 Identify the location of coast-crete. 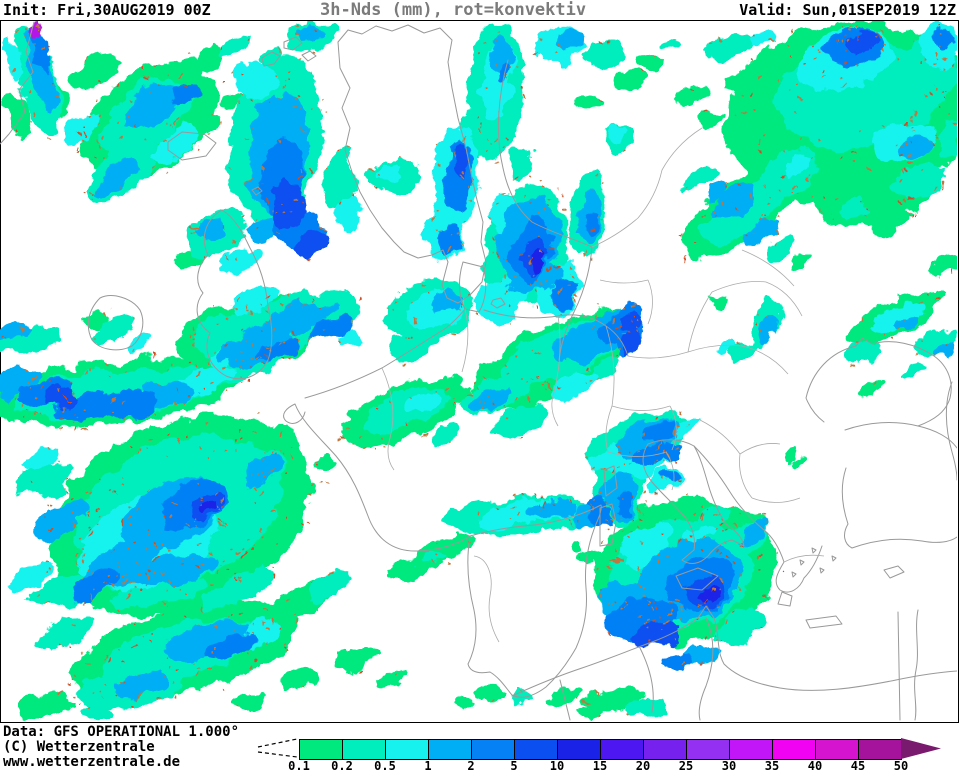
(824, 622).